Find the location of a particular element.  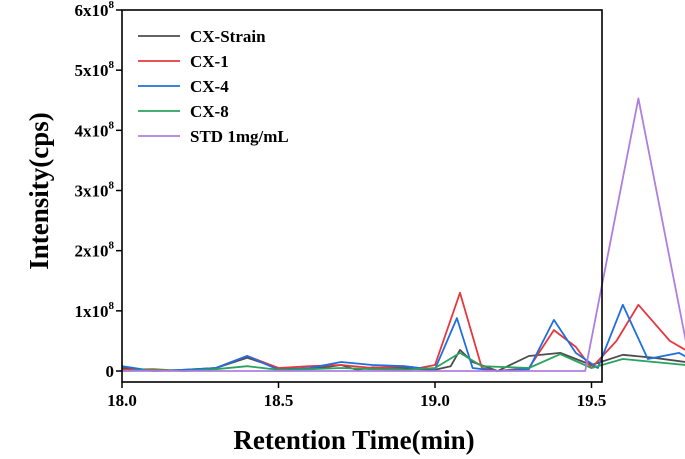

y-tick-label-5: 5x10⁸ is located at coordinates (95, 69).